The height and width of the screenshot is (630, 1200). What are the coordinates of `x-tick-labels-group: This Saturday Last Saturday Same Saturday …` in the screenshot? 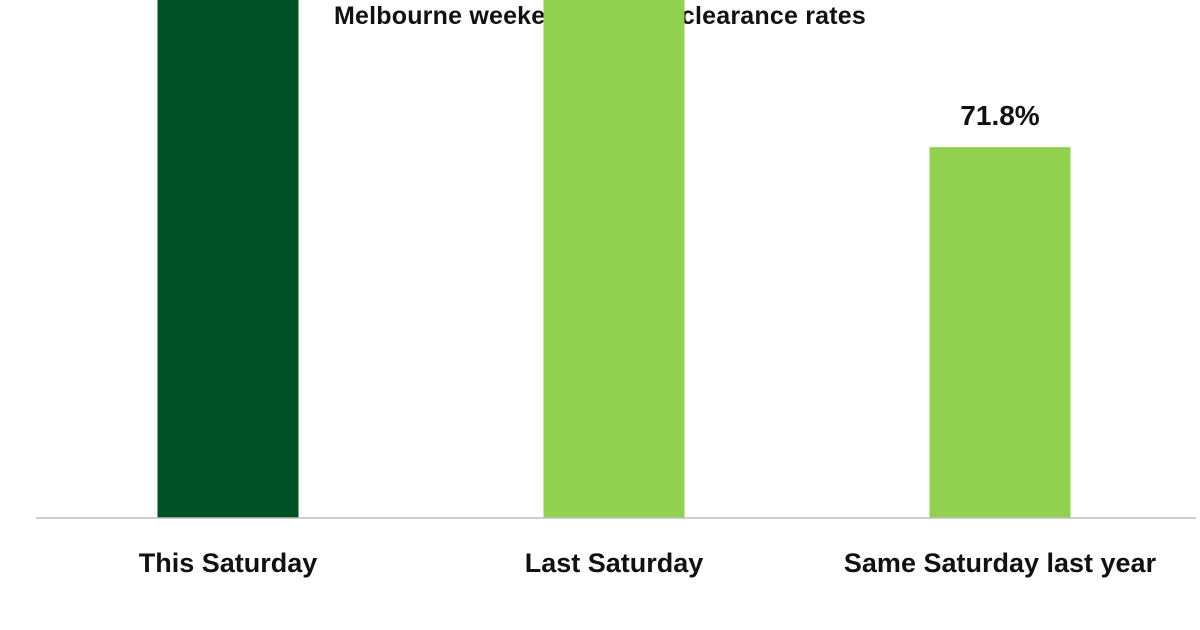 It's located at (648, 563).